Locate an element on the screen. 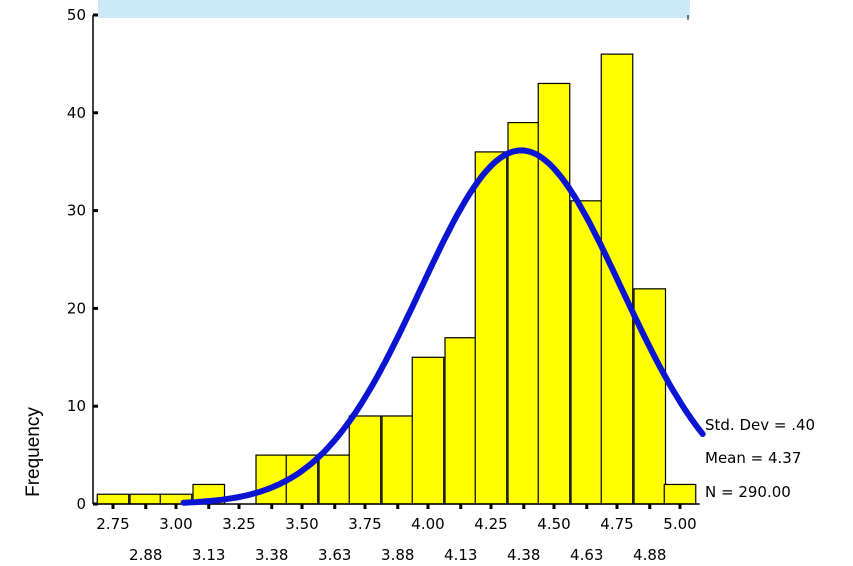  std-dev-label: Std. Dev = .40 is located at coordinates (760, 425).